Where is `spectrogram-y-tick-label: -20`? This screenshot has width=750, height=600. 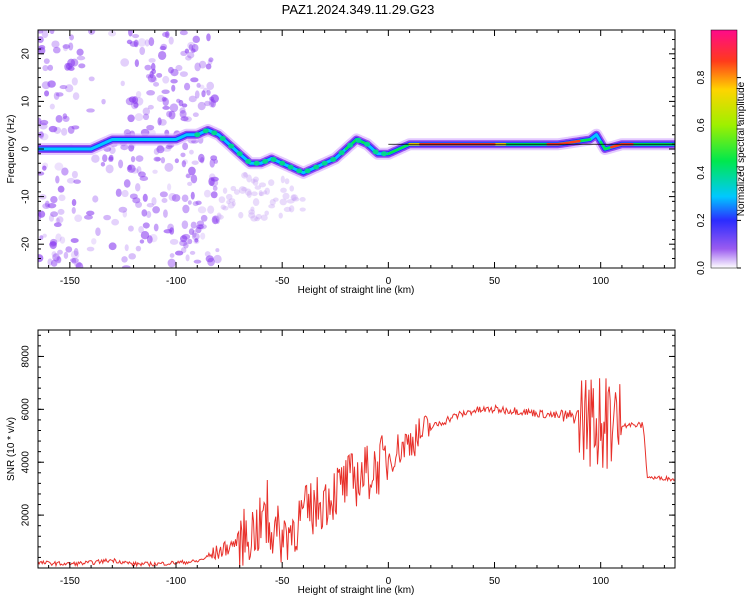
spectrogram-y-tick-label: -20 is located at coordinates (26, 244).